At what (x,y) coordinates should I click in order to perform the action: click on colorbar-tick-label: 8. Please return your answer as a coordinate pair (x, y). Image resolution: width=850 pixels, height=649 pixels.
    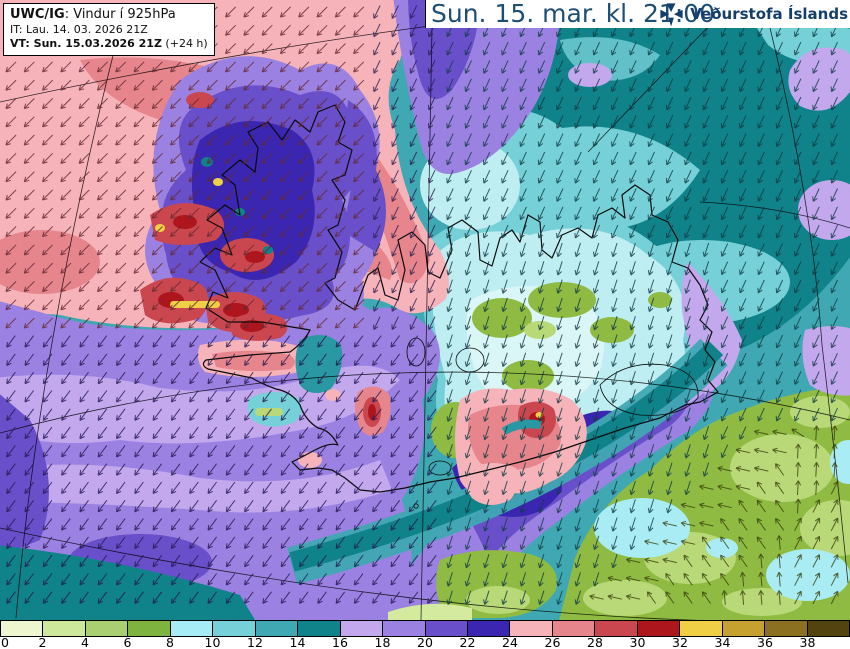
    Looking at the image, I should click on (170, 642).